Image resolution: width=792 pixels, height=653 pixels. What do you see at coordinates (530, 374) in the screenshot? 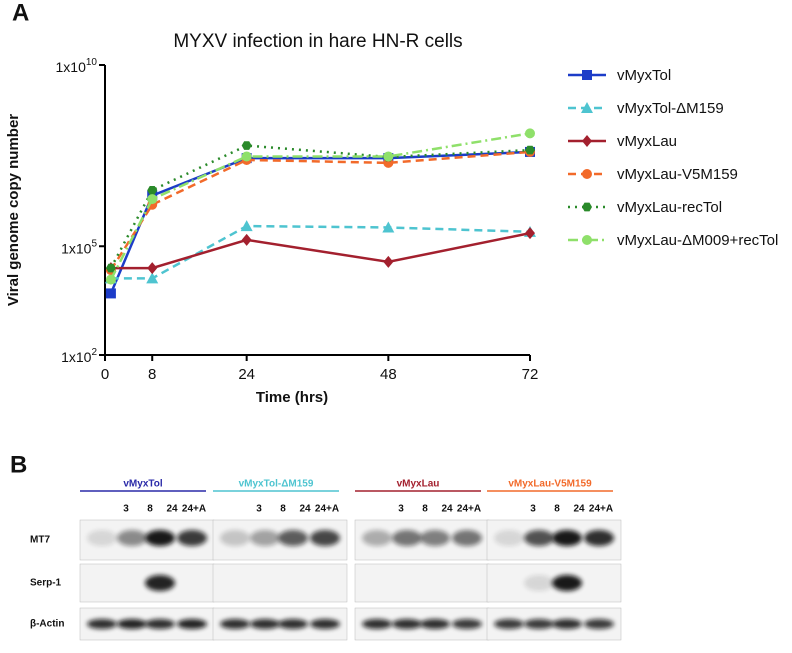
I see `x-tick-label: 72` at bounding box center [530, 374].